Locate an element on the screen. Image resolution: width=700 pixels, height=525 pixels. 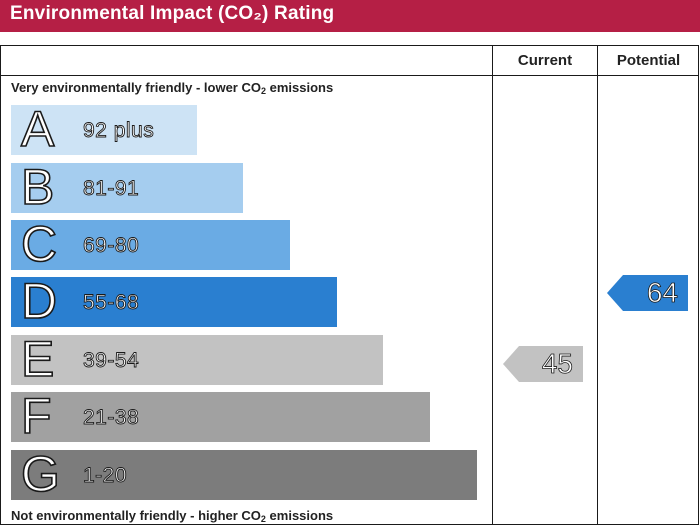
band-b: B 81-91 is located at coordinates (127, 187).